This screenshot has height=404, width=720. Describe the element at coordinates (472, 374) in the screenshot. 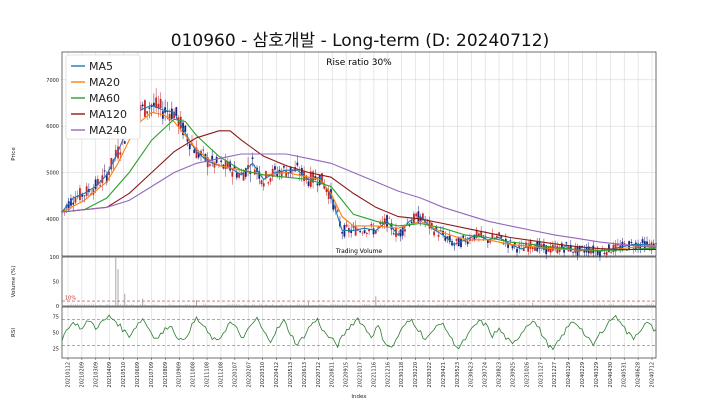

I see `x-tick-label: 20230623` at that location.